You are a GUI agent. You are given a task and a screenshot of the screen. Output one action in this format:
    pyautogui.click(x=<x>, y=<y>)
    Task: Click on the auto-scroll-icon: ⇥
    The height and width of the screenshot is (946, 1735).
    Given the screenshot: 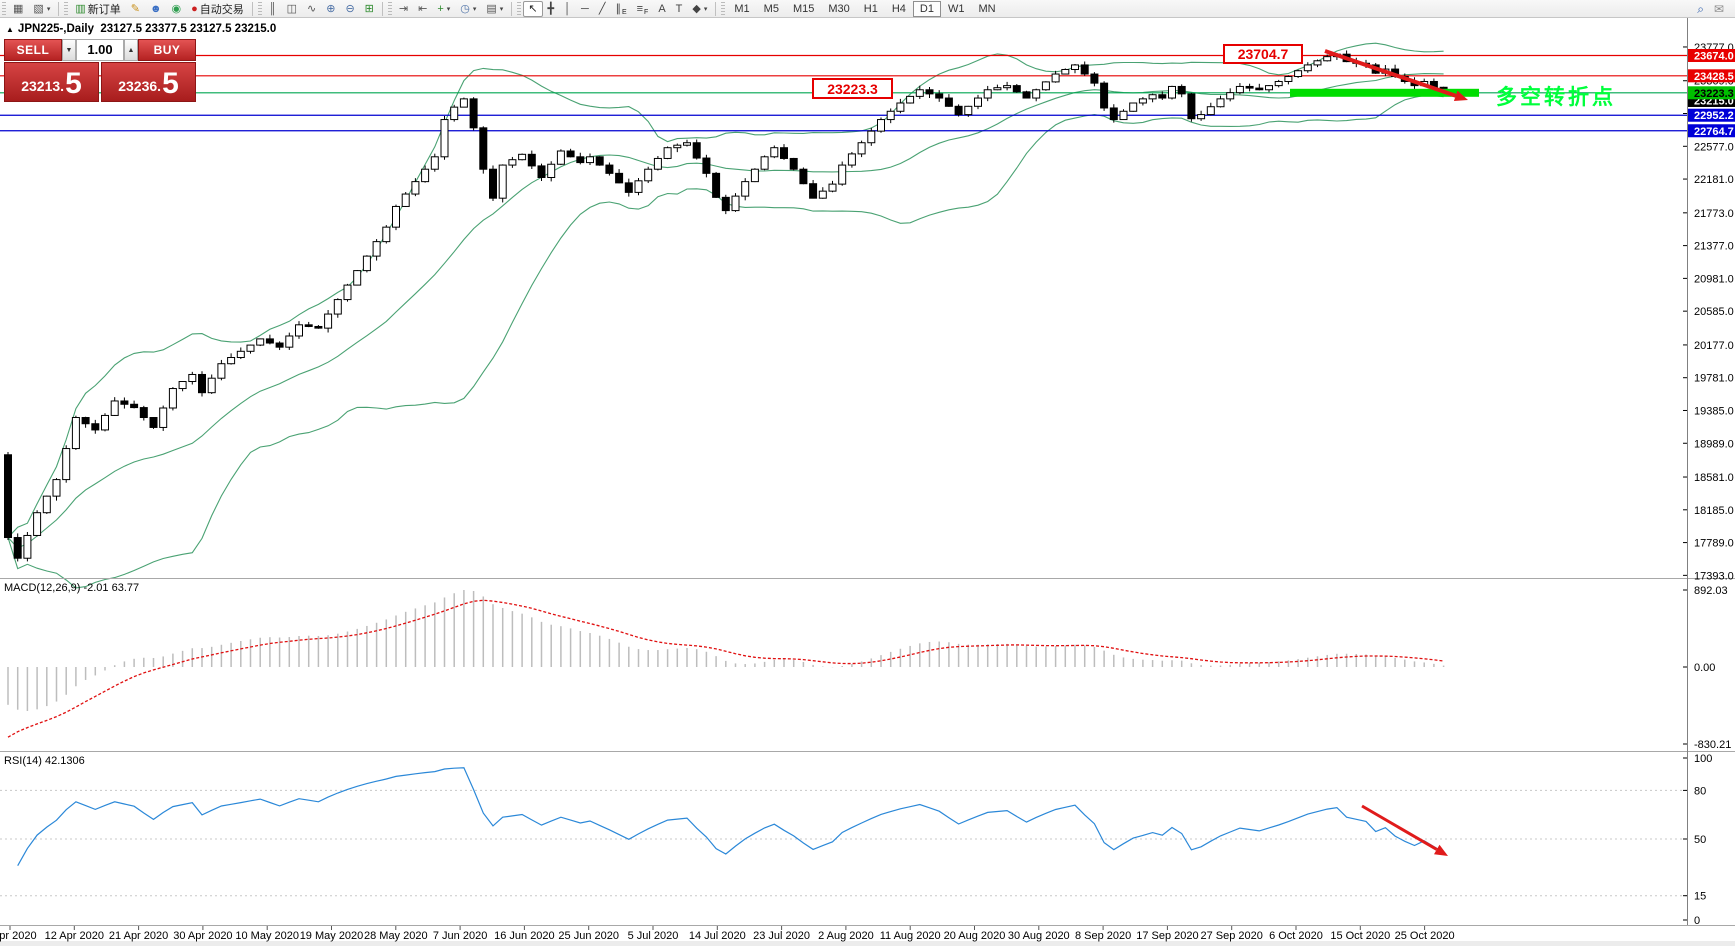 What is the action you would take?
    pyautogui.click(x=403, y=9)
    